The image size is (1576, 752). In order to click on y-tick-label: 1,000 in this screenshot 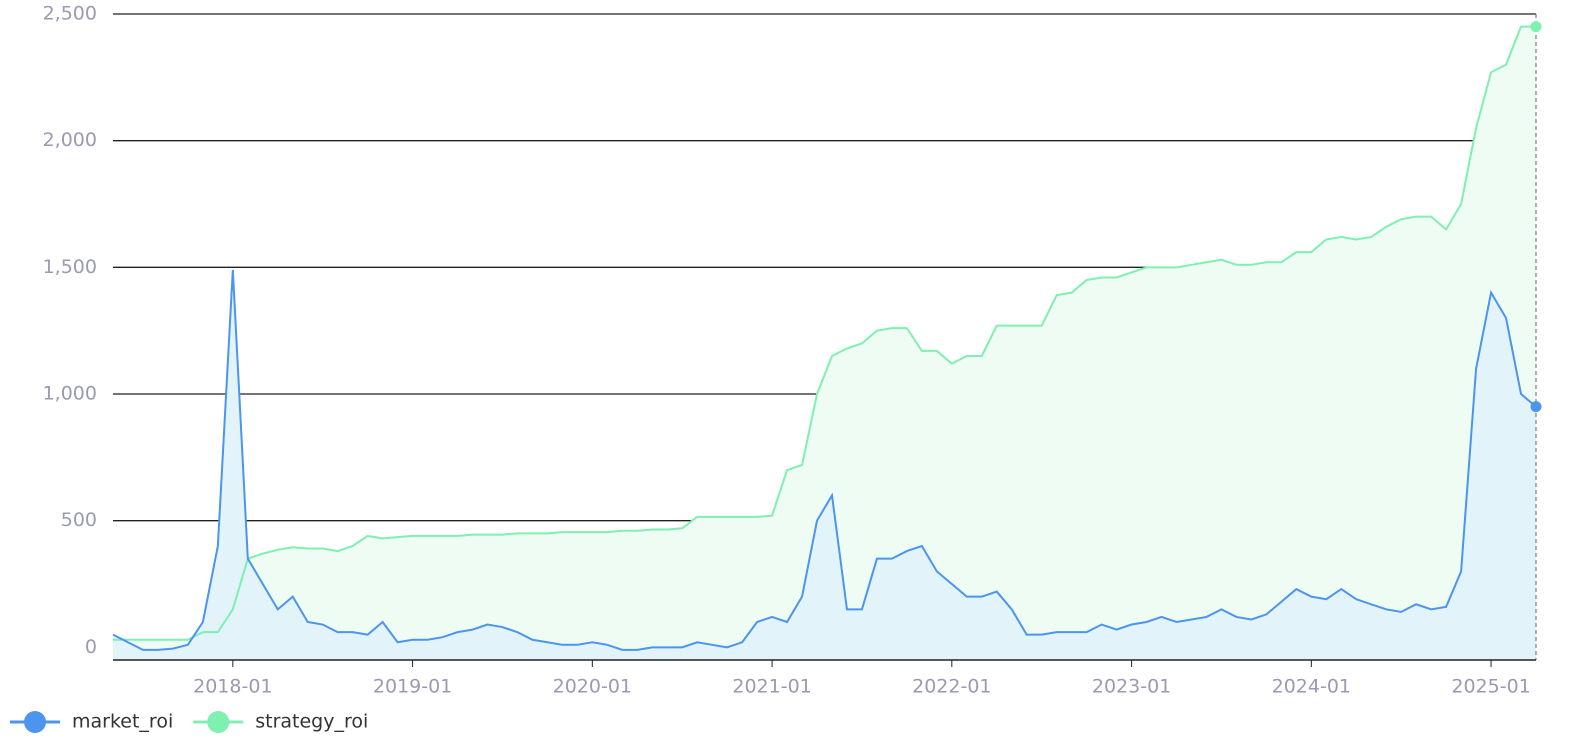, I will do `click(70, 394)`.